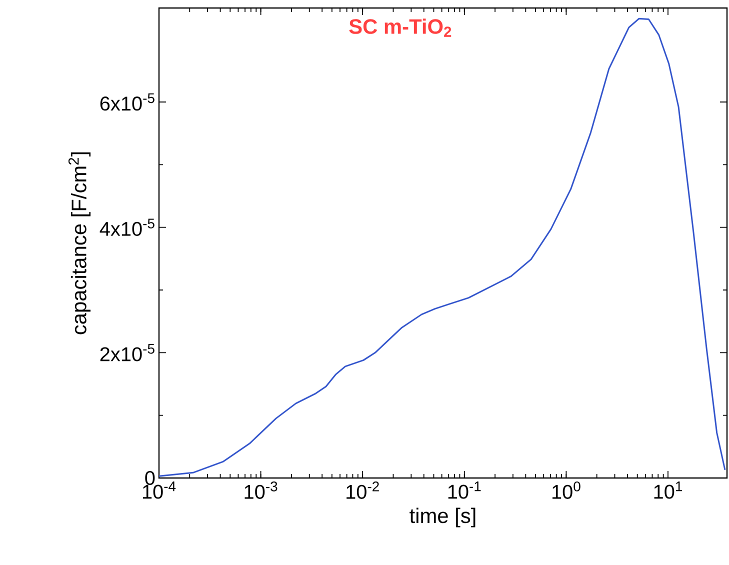 This screenshot has width=729, height=565. Describe the element at coordinates (400, 27) in the screenshot. I see `text: SC m-TiO$_{2}$` at that location.